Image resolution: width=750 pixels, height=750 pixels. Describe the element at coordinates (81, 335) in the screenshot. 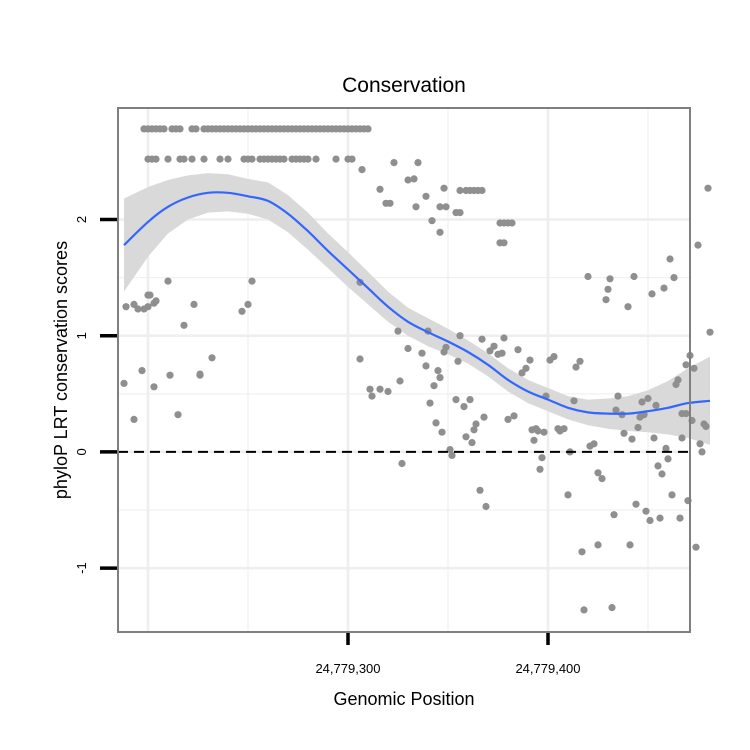

I see `y-tick-label: 1` at that location.